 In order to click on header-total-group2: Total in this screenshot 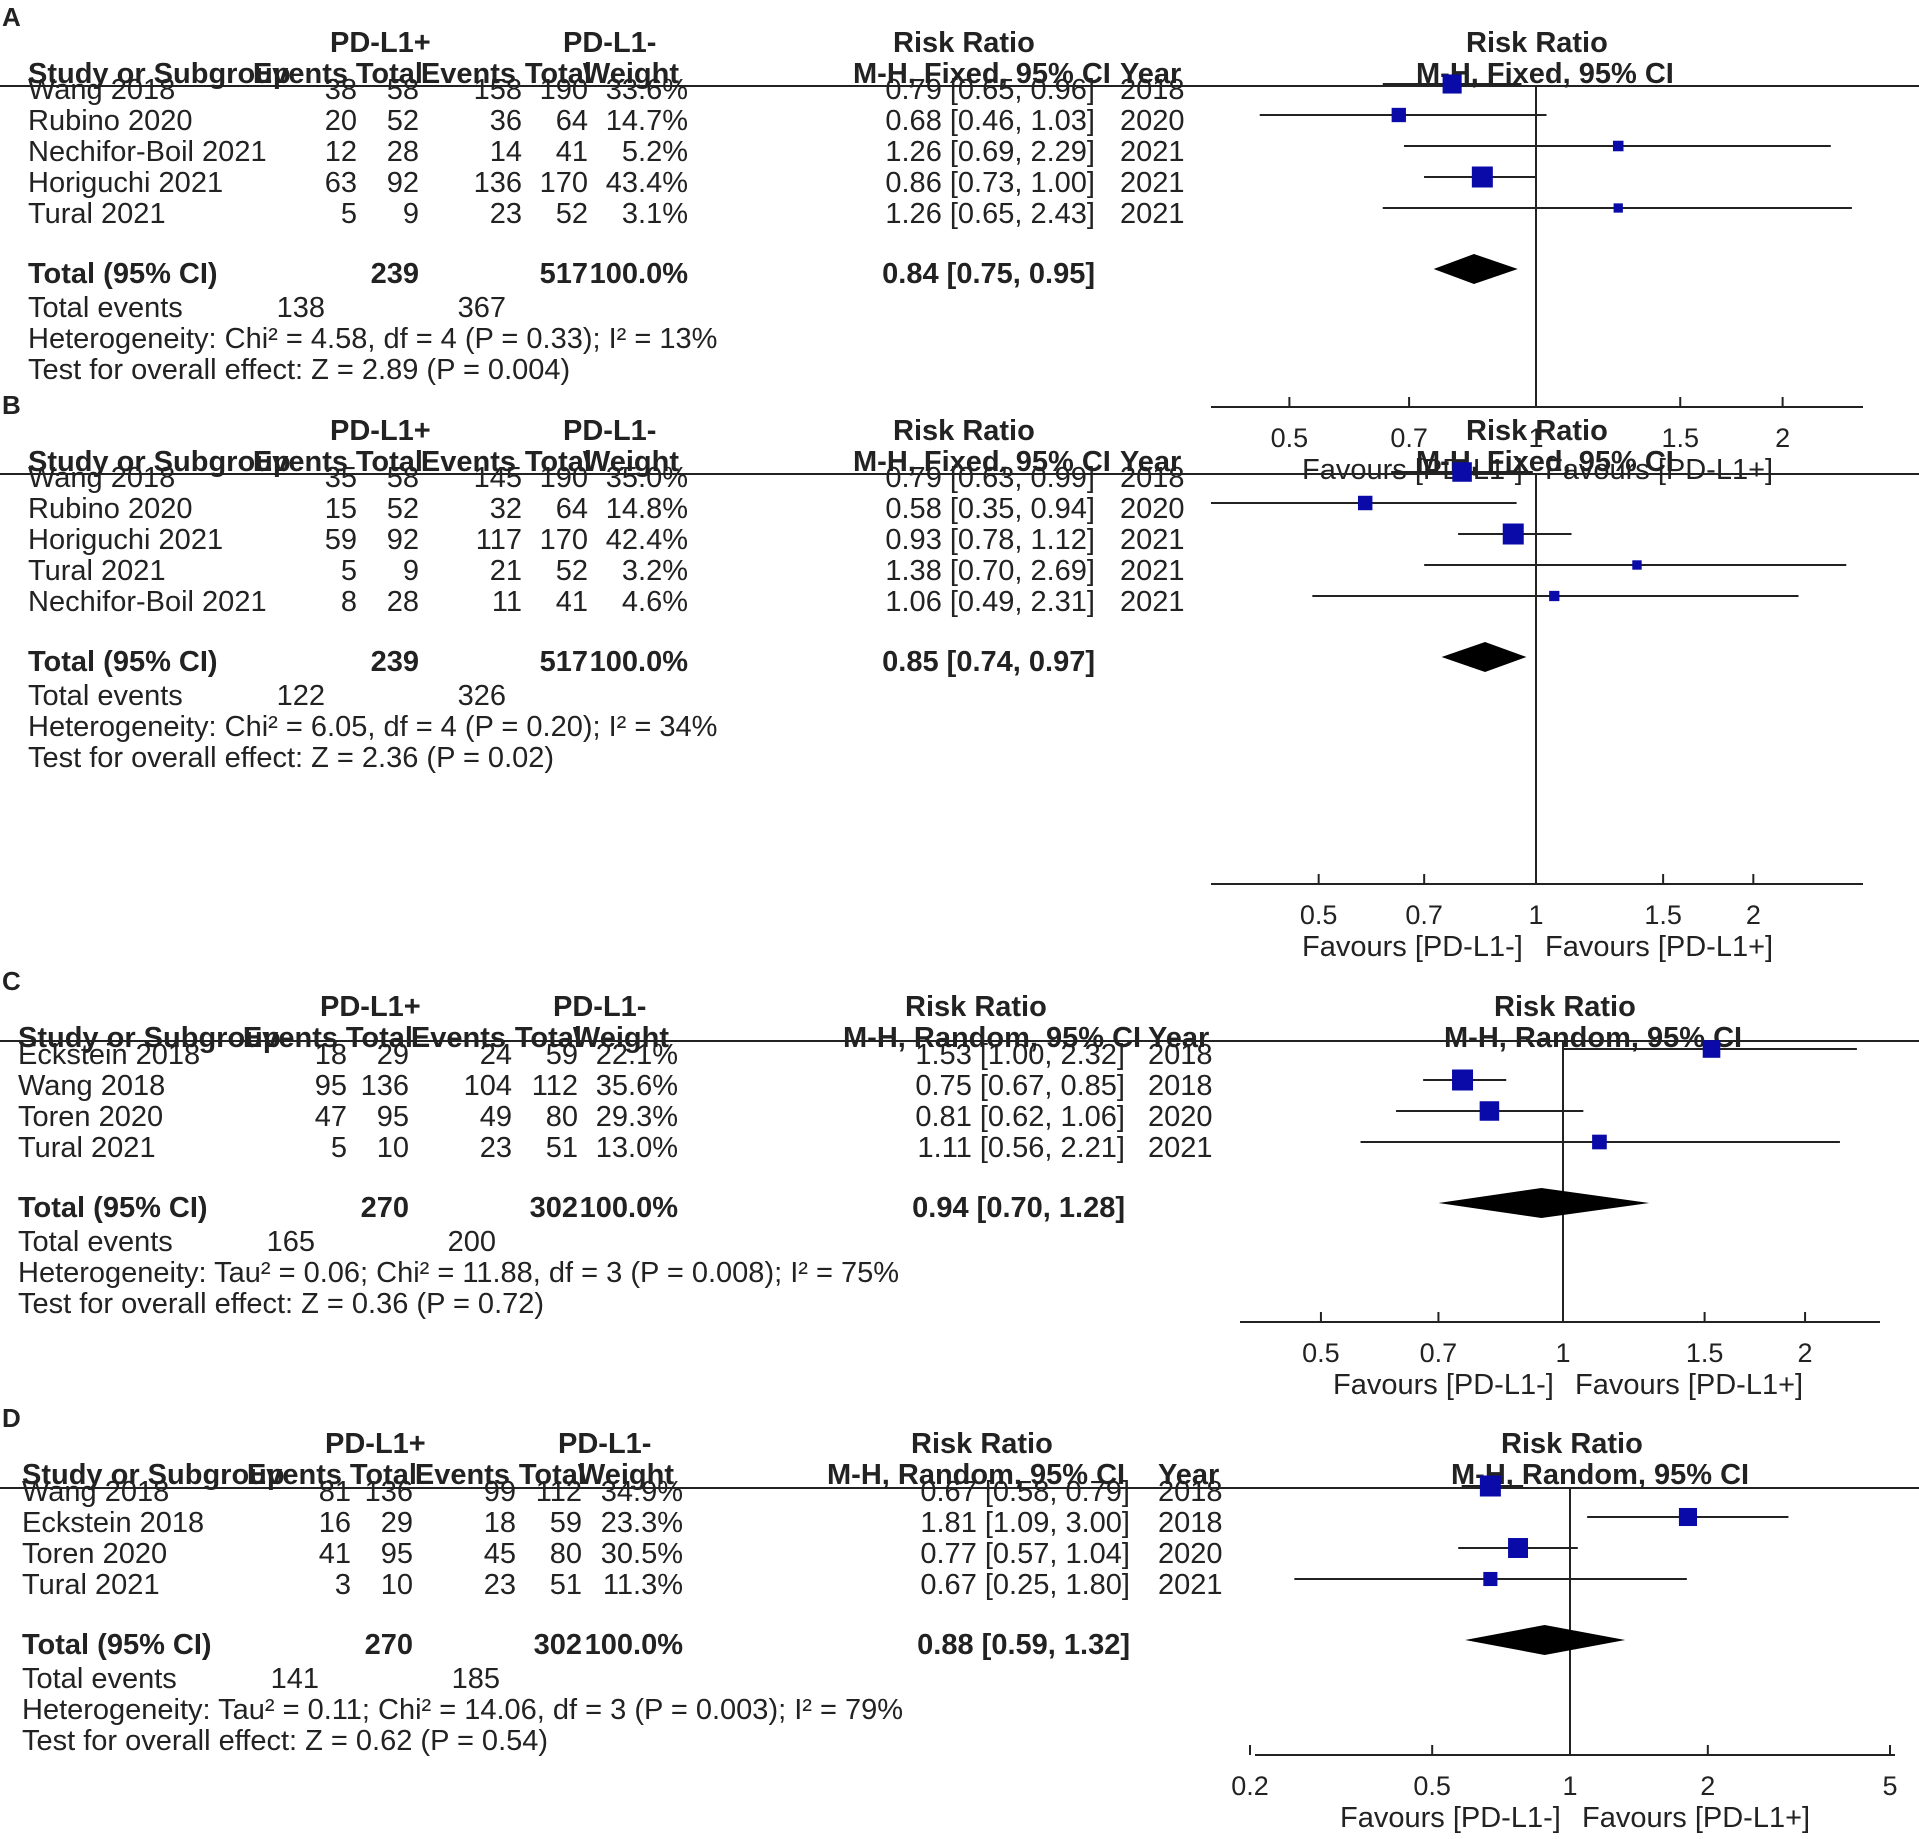, I will do `click(558, 74)`.